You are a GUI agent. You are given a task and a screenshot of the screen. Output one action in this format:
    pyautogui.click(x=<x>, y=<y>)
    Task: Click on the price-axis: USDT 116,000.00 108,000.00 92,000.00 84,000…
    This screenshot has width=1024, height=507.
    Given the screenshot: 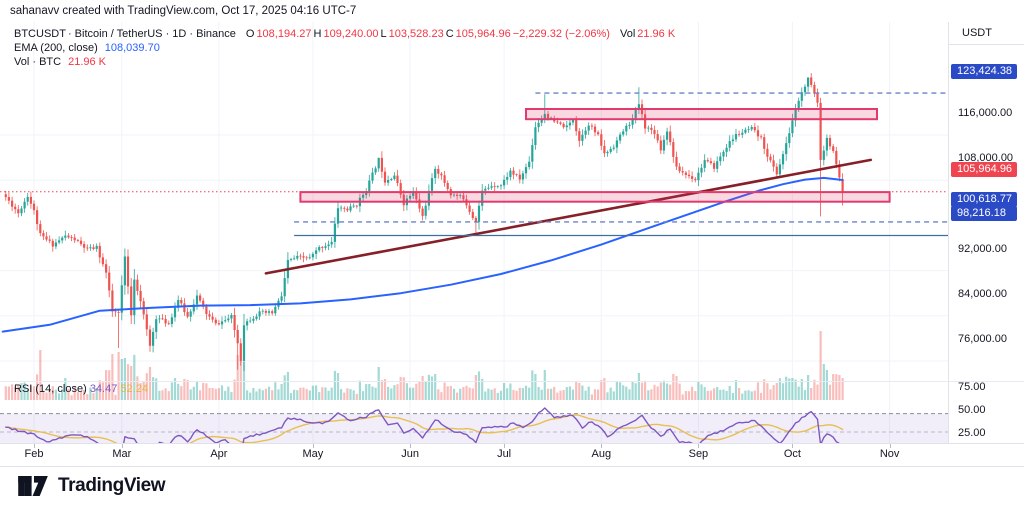 What is the action you would take?
    pyautogui.click(x=986, y=243)
    